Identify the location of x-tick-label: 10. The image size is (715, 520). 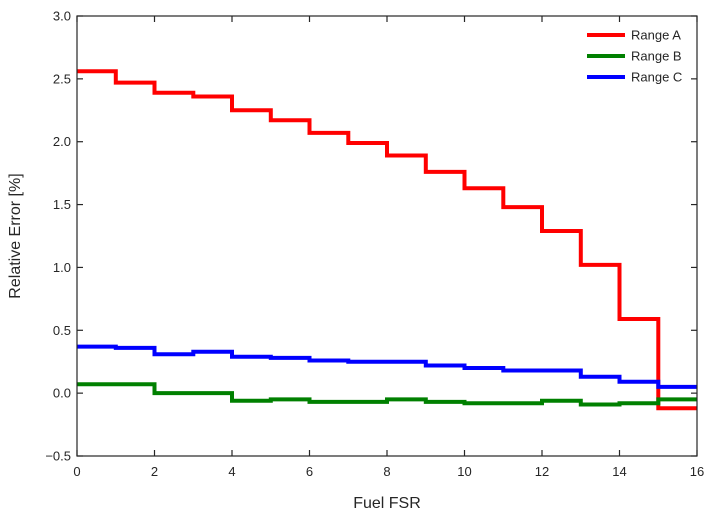
(464, 471).